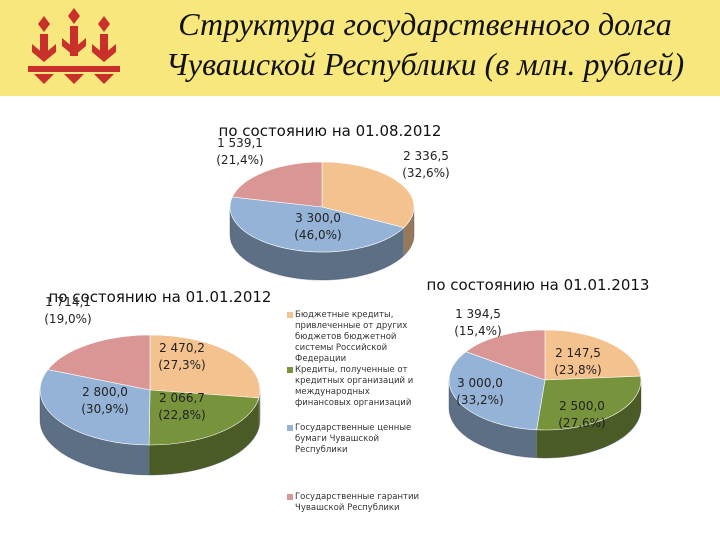 This screenshot has width=720, height=540. Describe the element at coordinates (480, 383) in the screenshot. I see `slice-value-label: 3 000,0` at that location.